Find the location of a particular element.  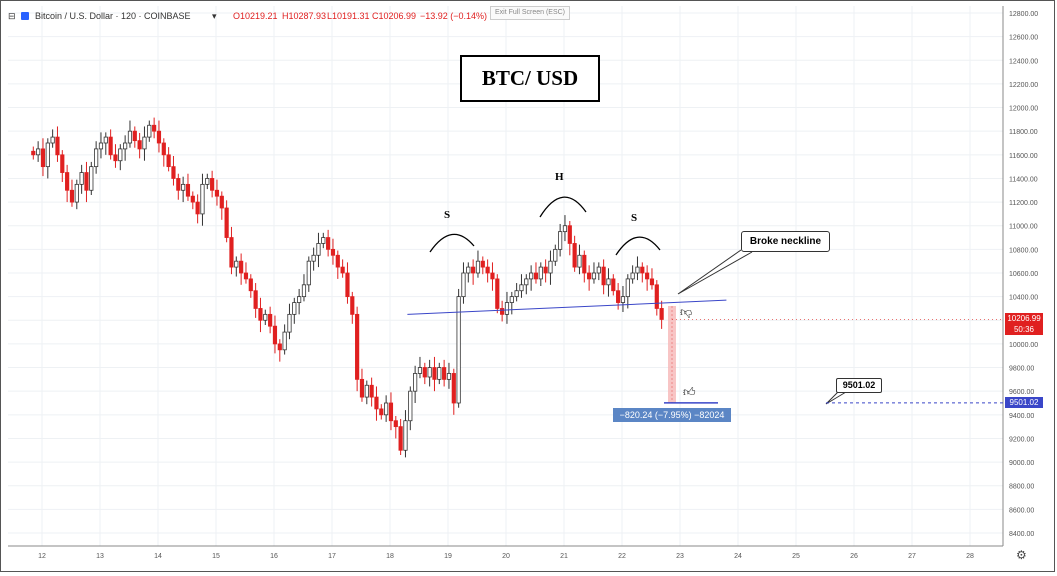

thumbs-down-icon: 👎︎ is located at coordinates (686, 312).